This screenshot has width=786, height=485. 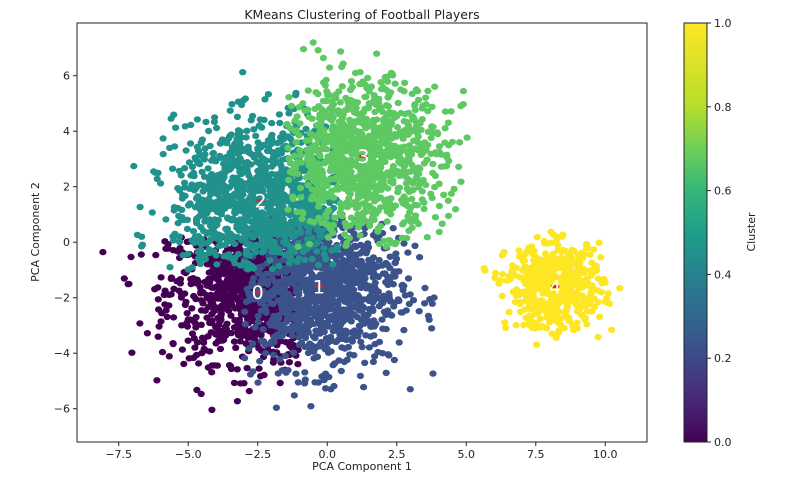 What do you see at coordinates (361, 451) in the screenshot?
I see `x-axis-ticks: −7.5 −5.0 −2.5 0.0 2.5 5.0 7.5 10.0` at bounding box center [361, 451].